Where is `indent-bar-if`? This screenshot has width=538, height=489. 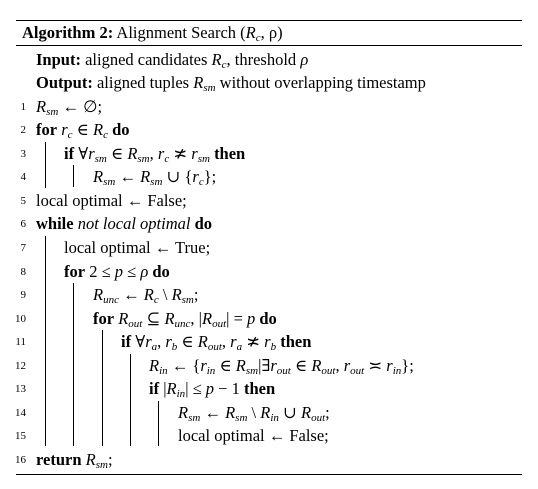
indent-bar-if is located at coordinates (73, 176).